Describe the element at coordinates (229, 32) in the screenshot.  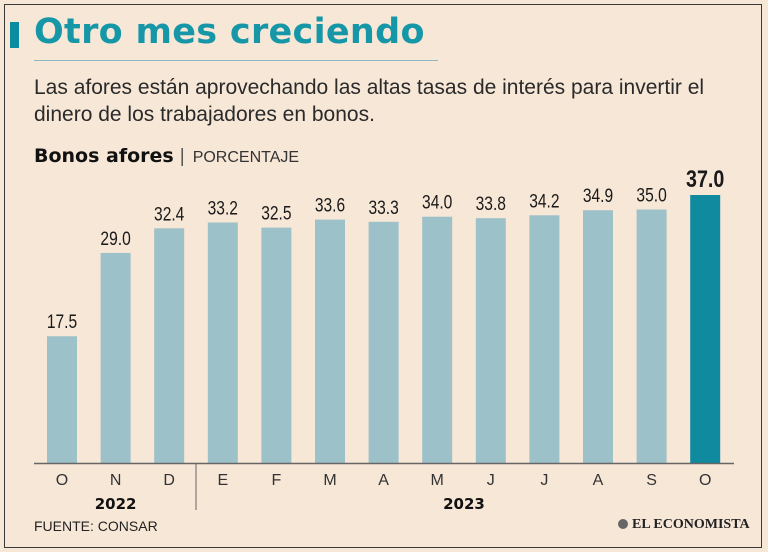
I see `page-title: Otro mes creciendo` at that location.